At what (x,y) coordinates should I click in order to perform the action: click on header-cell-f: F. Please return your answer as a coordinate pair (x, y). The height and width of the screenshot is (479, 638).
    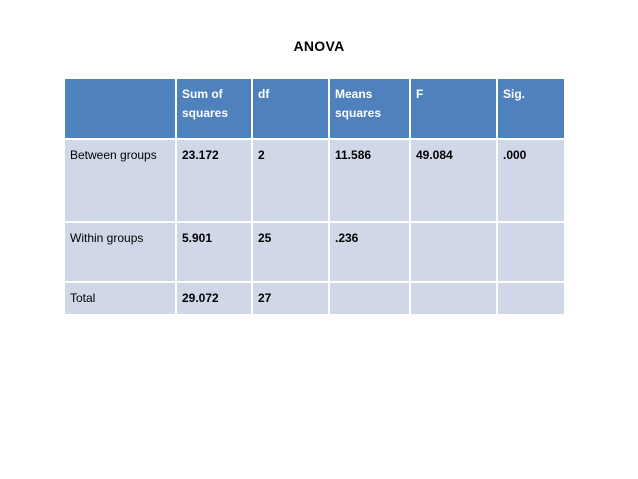
    Looking at the image, I should click on (453, 108).